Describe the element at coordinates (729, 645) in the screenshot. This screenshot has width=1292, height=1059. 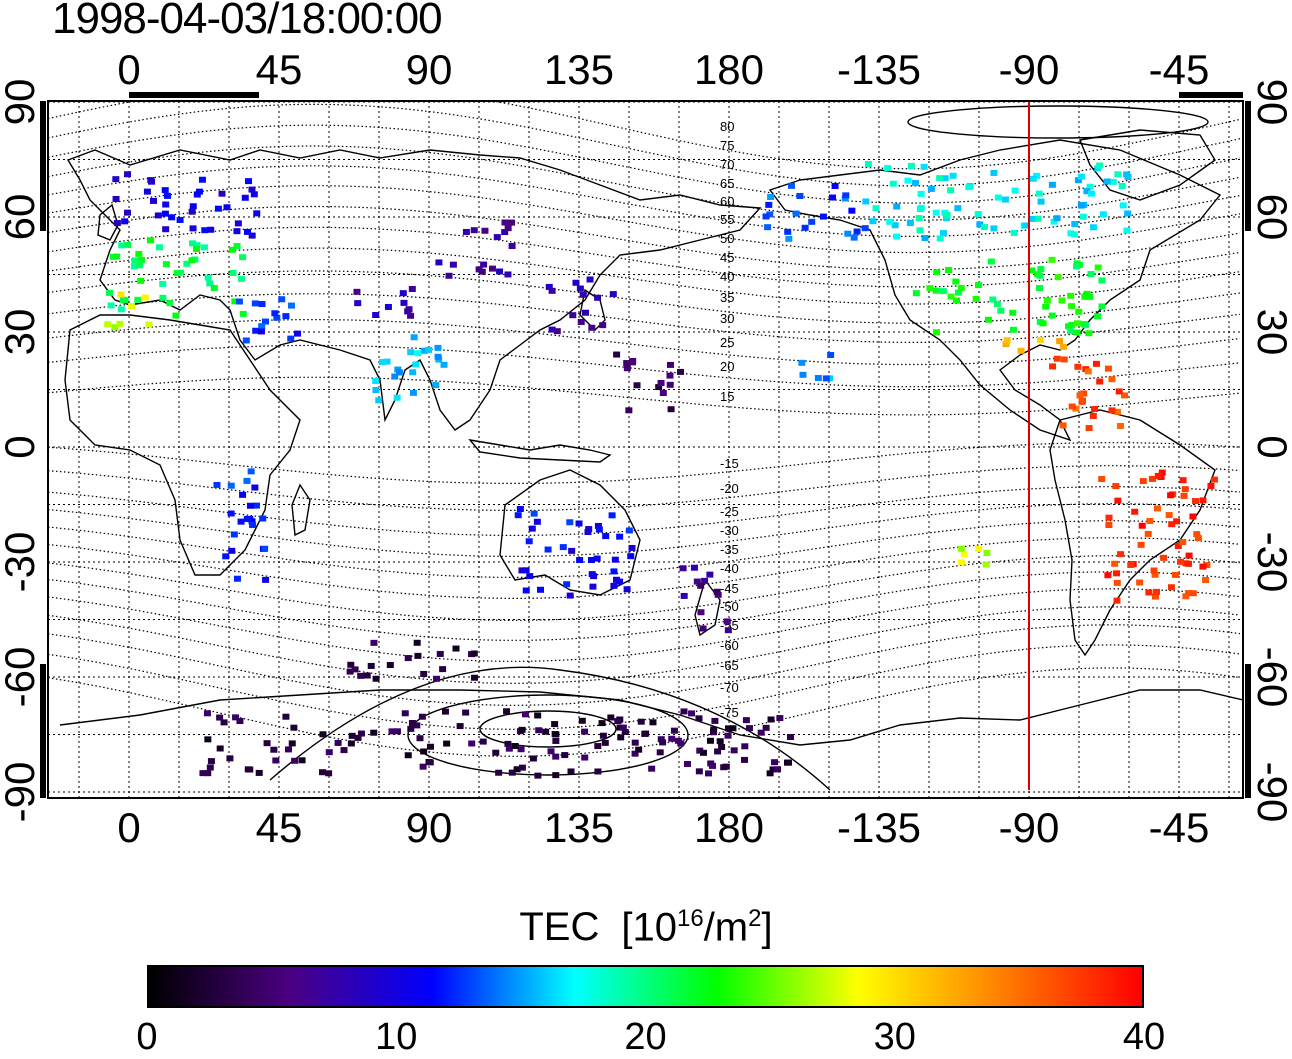
I see `mlat-label: -60` at that location.